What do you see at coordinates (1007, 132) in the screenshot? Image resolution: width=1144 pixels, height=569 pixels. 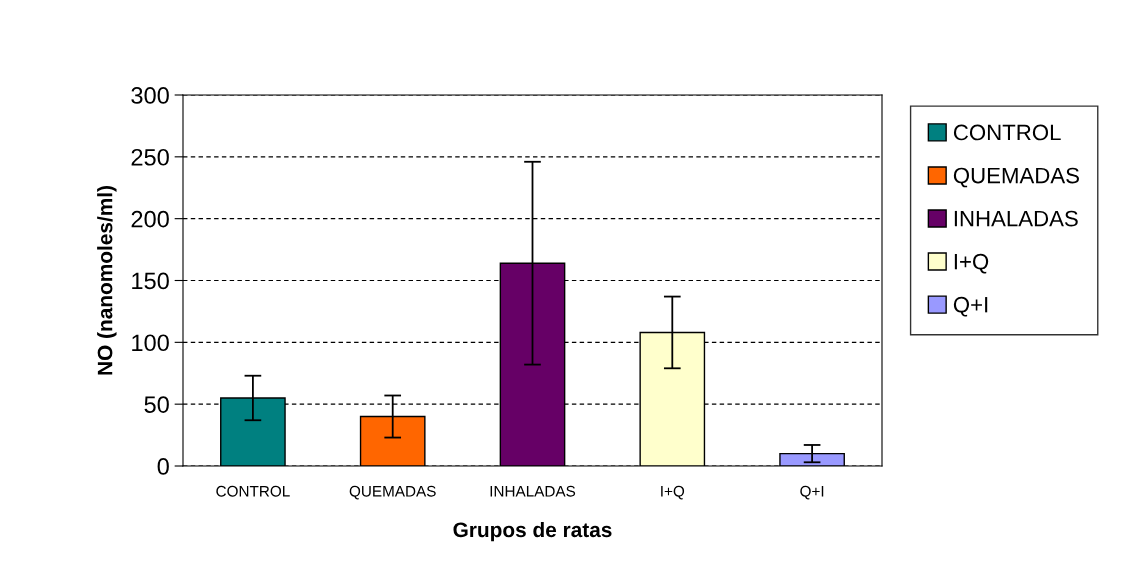 I see `legend-label: CONTROL` at bounding box center [1007, 132].